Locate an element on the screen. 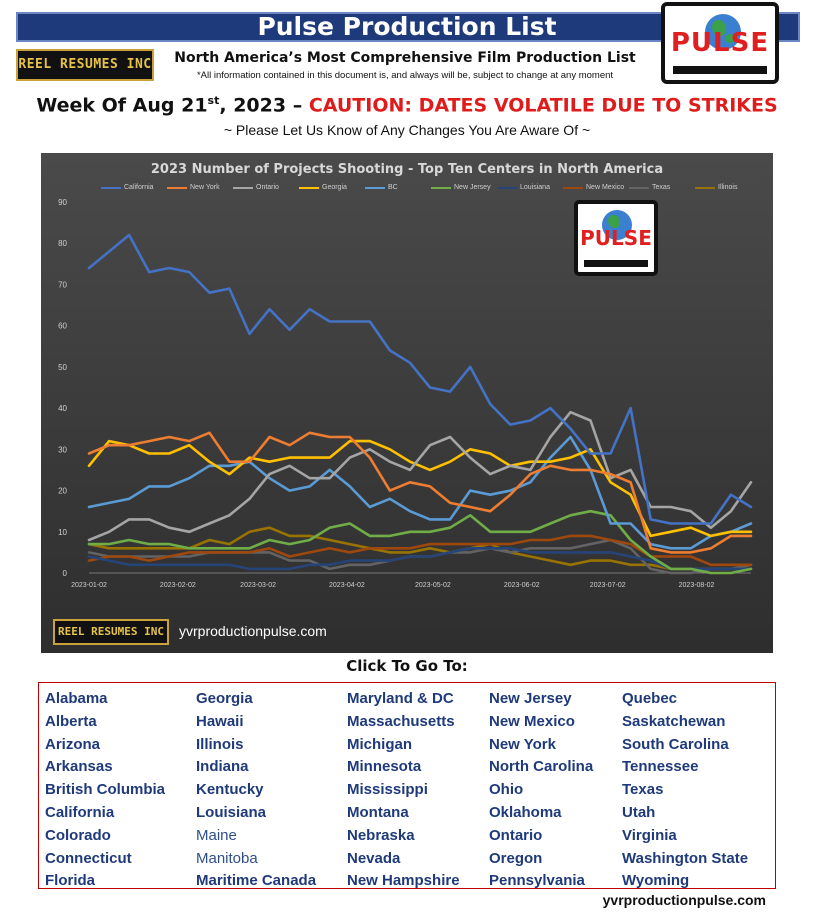 The height and width of the screenshot is (915, 814). link-manitoba: Manitoba is located at coordinates (227, 858).